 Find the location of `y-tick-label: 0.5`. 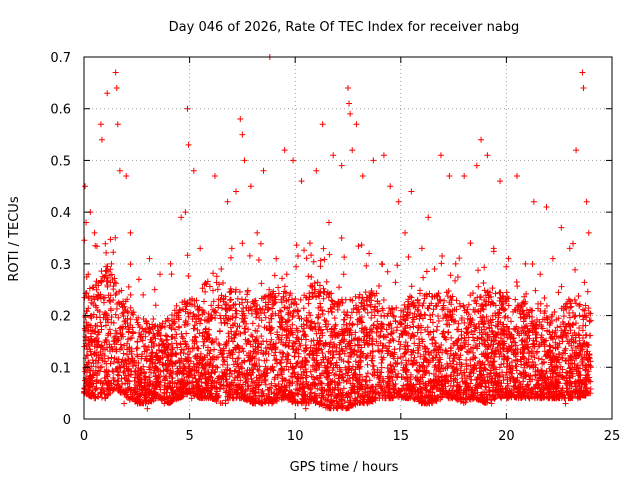

y-tick-label: 0.5 is located at coordinates (60, 161).